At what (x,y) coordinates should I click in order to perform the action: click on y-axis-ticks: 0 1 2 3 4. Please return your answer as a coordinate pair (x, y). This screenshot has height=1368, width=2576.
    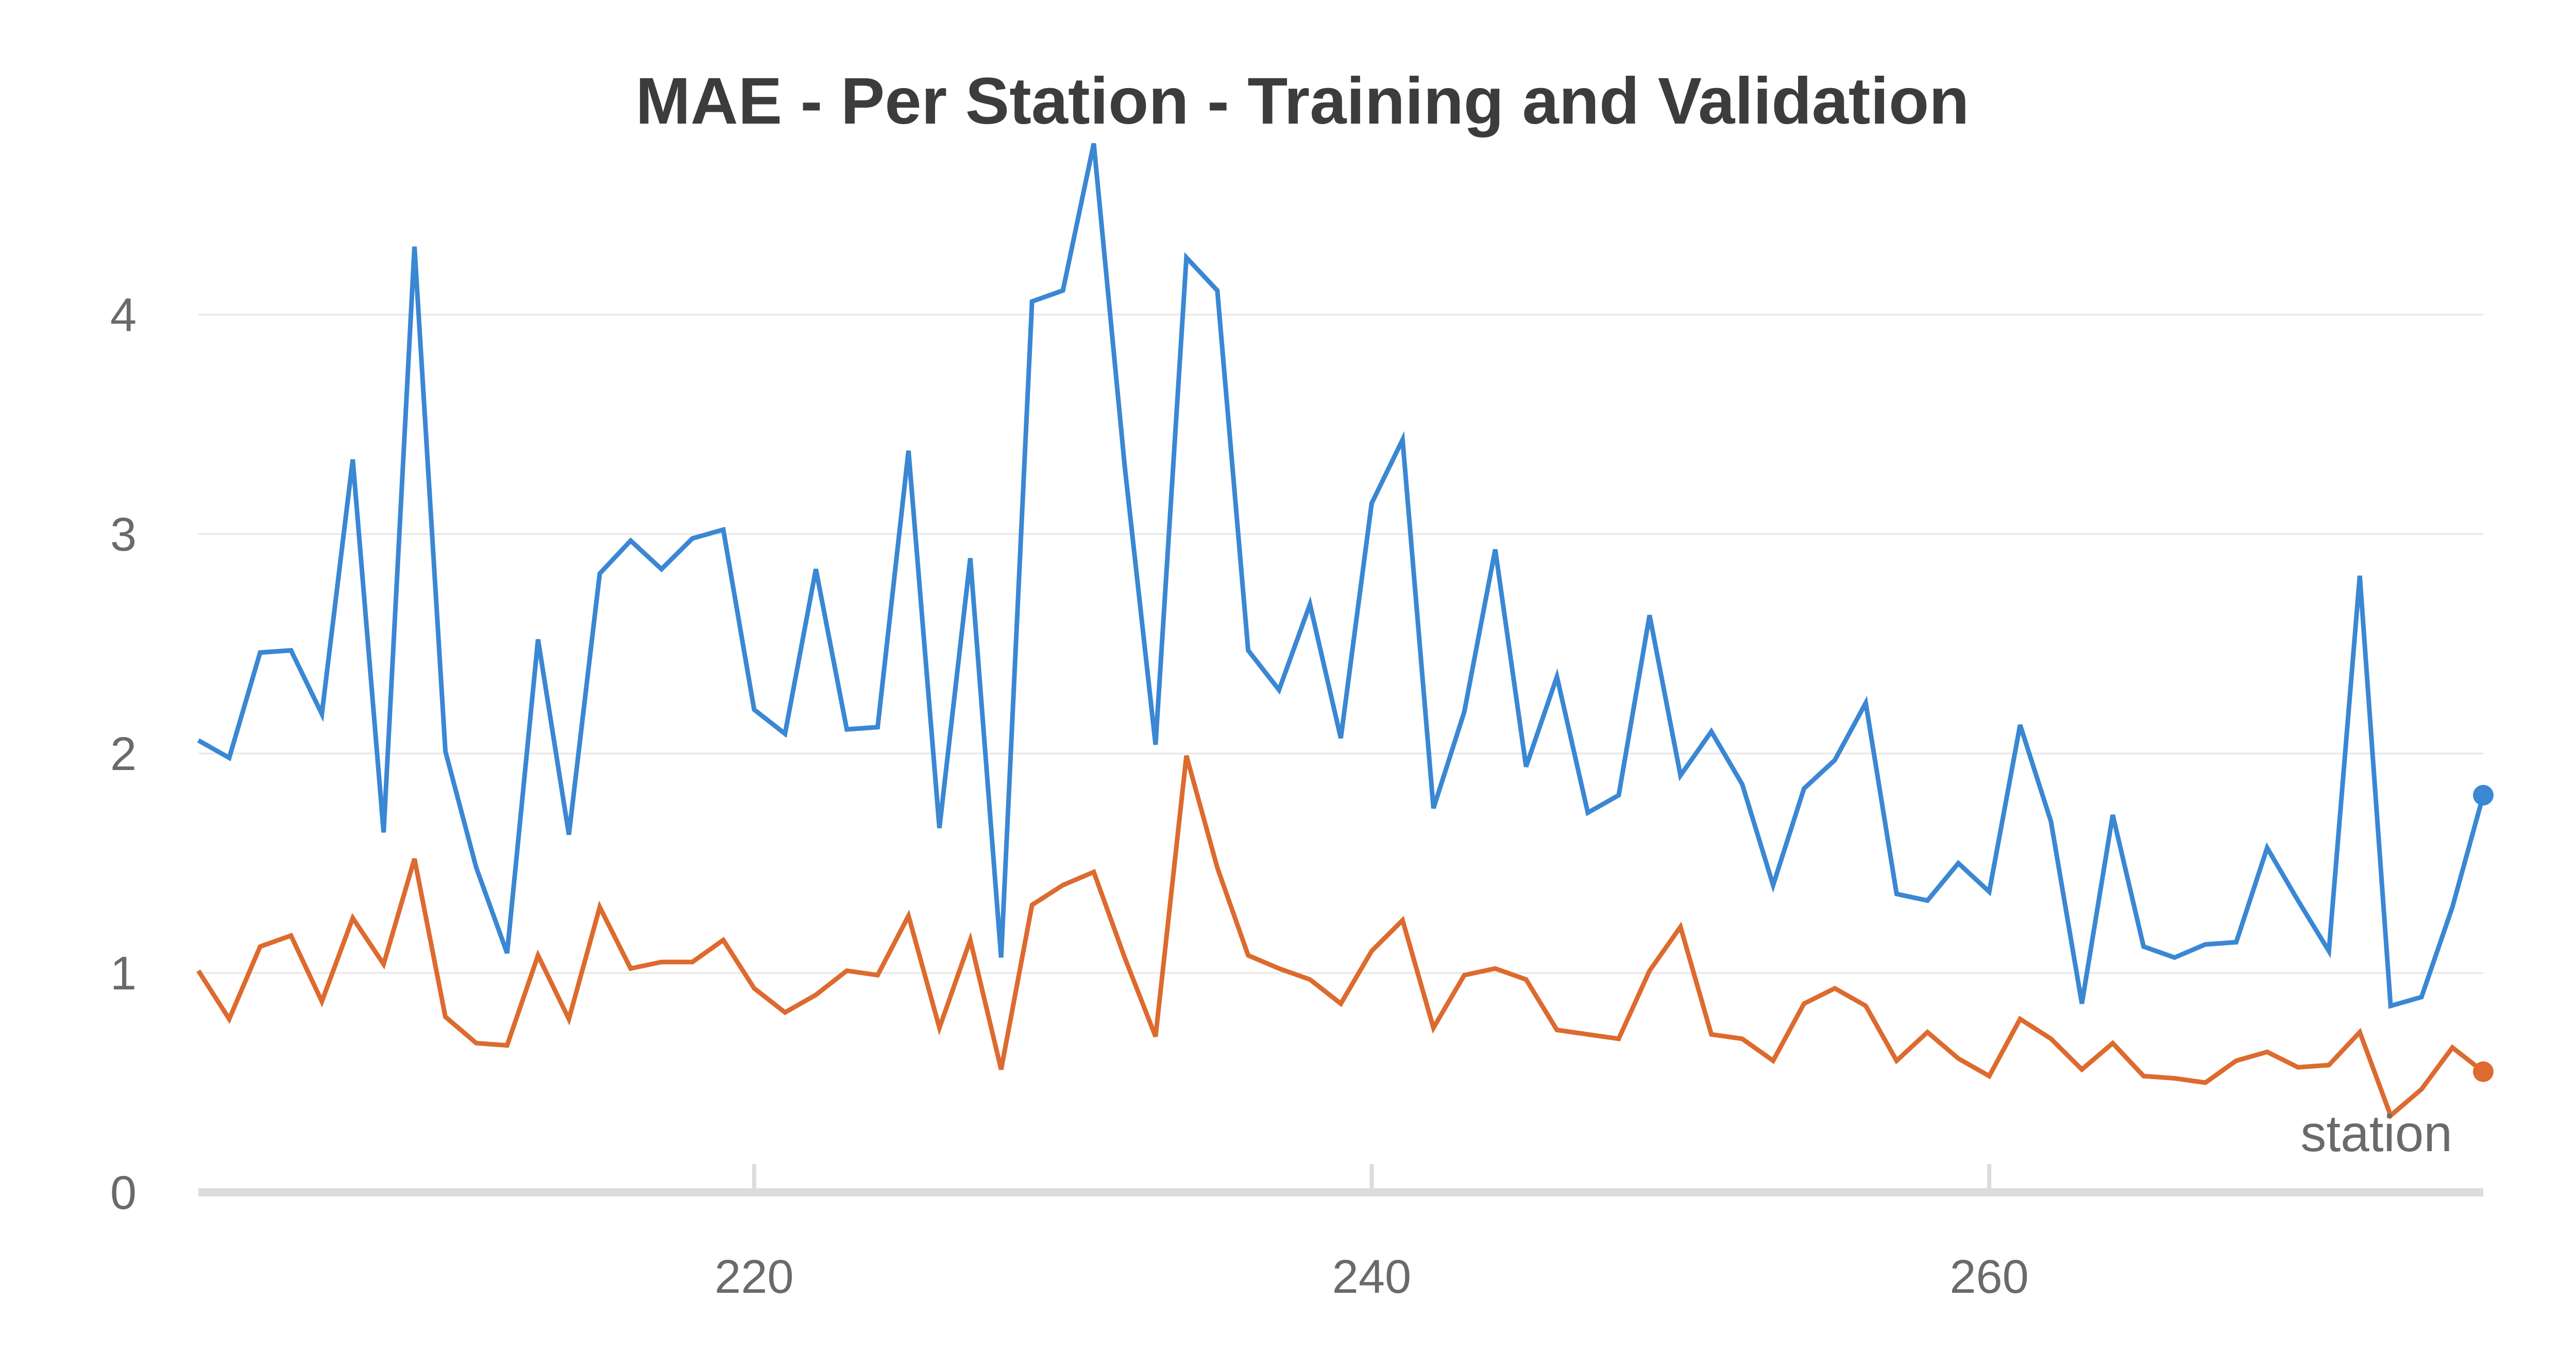
    Looking at the image, I should click on (124, 754).